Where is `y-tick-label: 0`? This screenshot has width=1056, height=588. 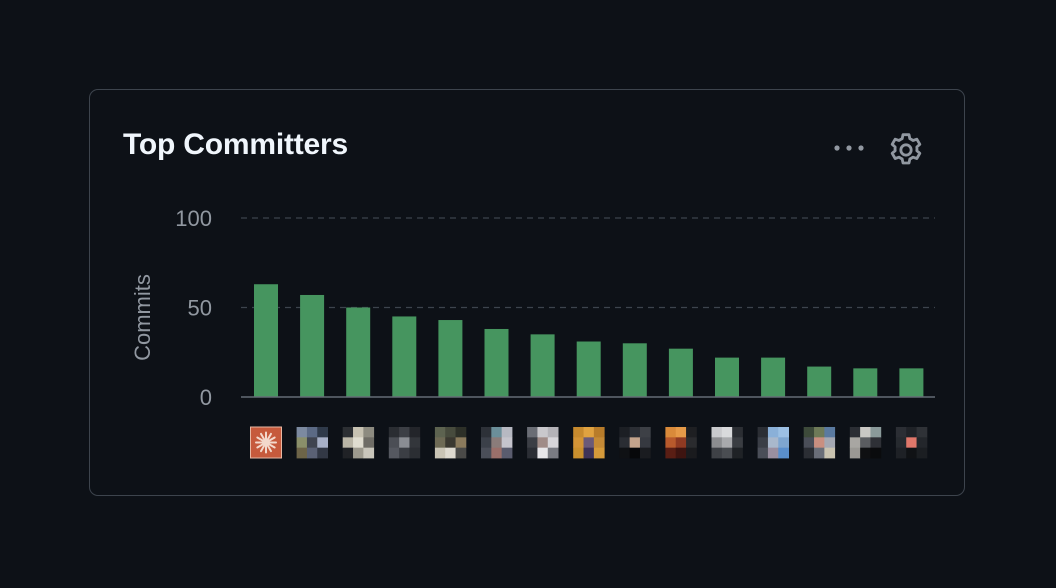
y-tick-label: 0 is located at coordinates (206, 397).